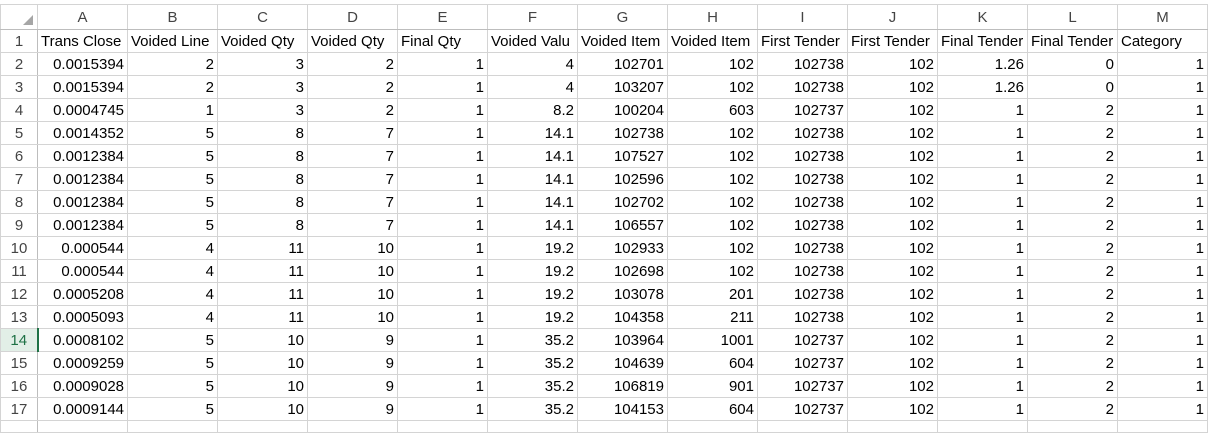  What do you see at coordinates (892, 64) in the screenshot?
I see `cell-j2: 102` at bounding box center [892, 64].